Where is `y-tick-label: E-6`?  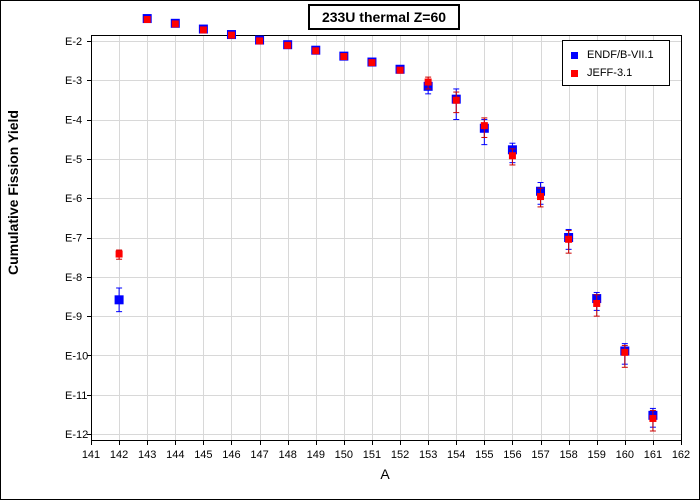
y-tick-label: E-6 is located at coordinates (73, 199).